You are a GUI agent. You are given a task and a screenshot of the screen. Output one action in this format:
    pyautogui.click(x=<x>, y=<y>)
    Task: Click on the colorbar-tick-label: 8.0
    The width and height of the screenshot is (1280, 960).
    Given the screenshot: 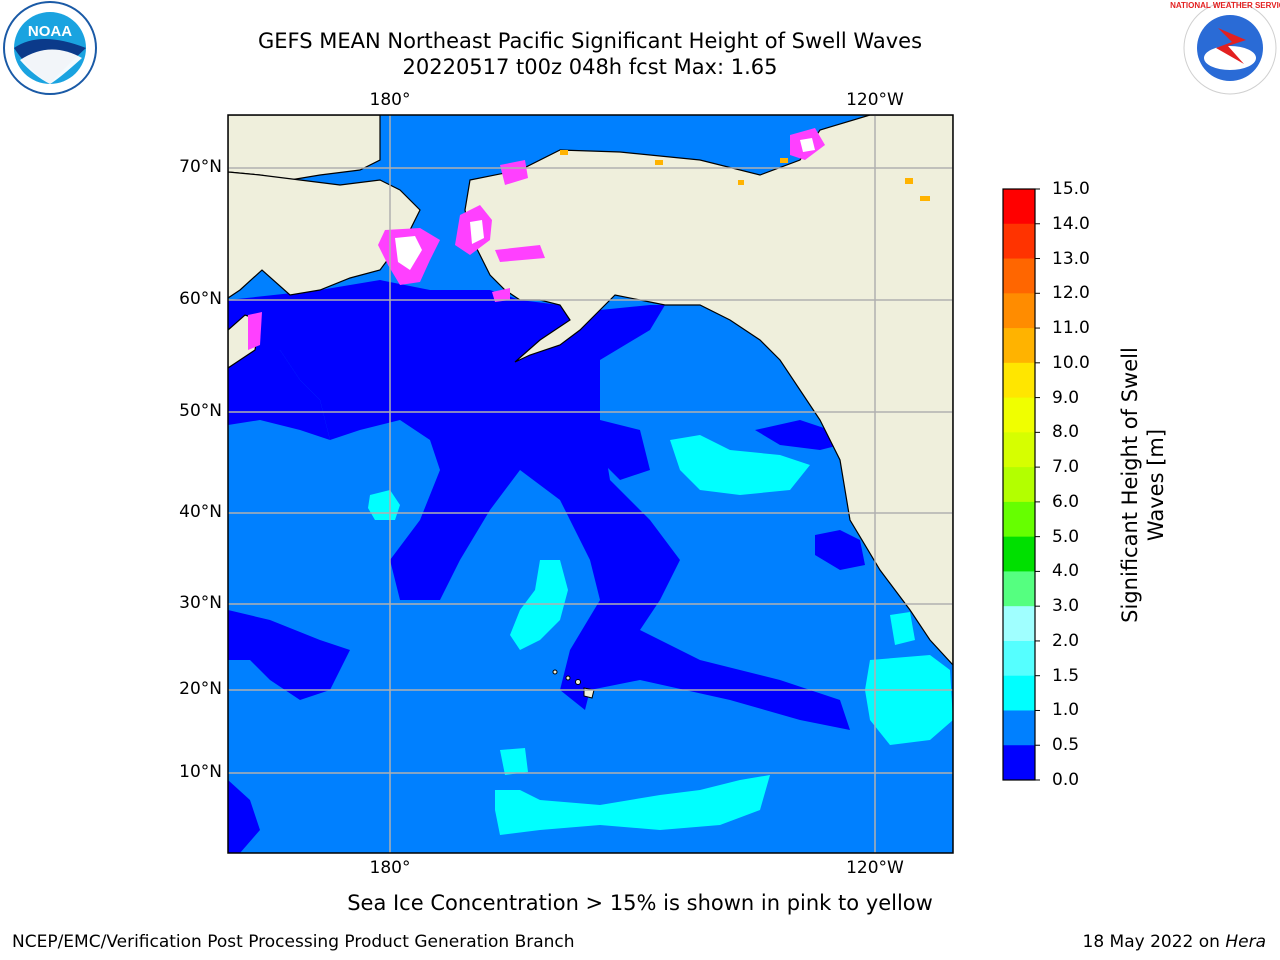 What is the action you would take?
    pyautogui.click(x=1066, y=432)
    